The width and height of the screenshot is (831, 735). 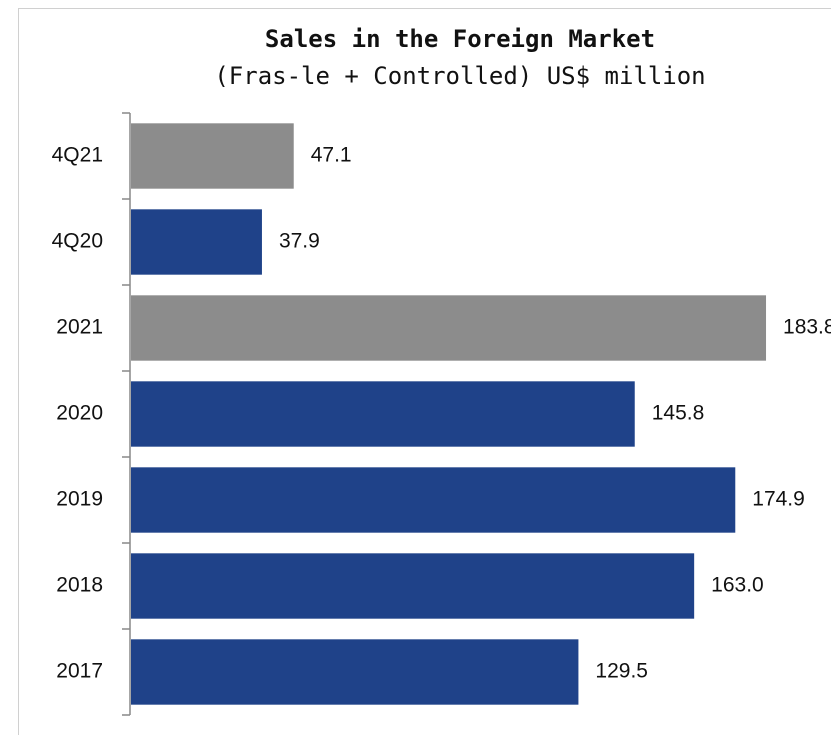 I want to click on category-label: 4Q20, so click(x=77, y=241).